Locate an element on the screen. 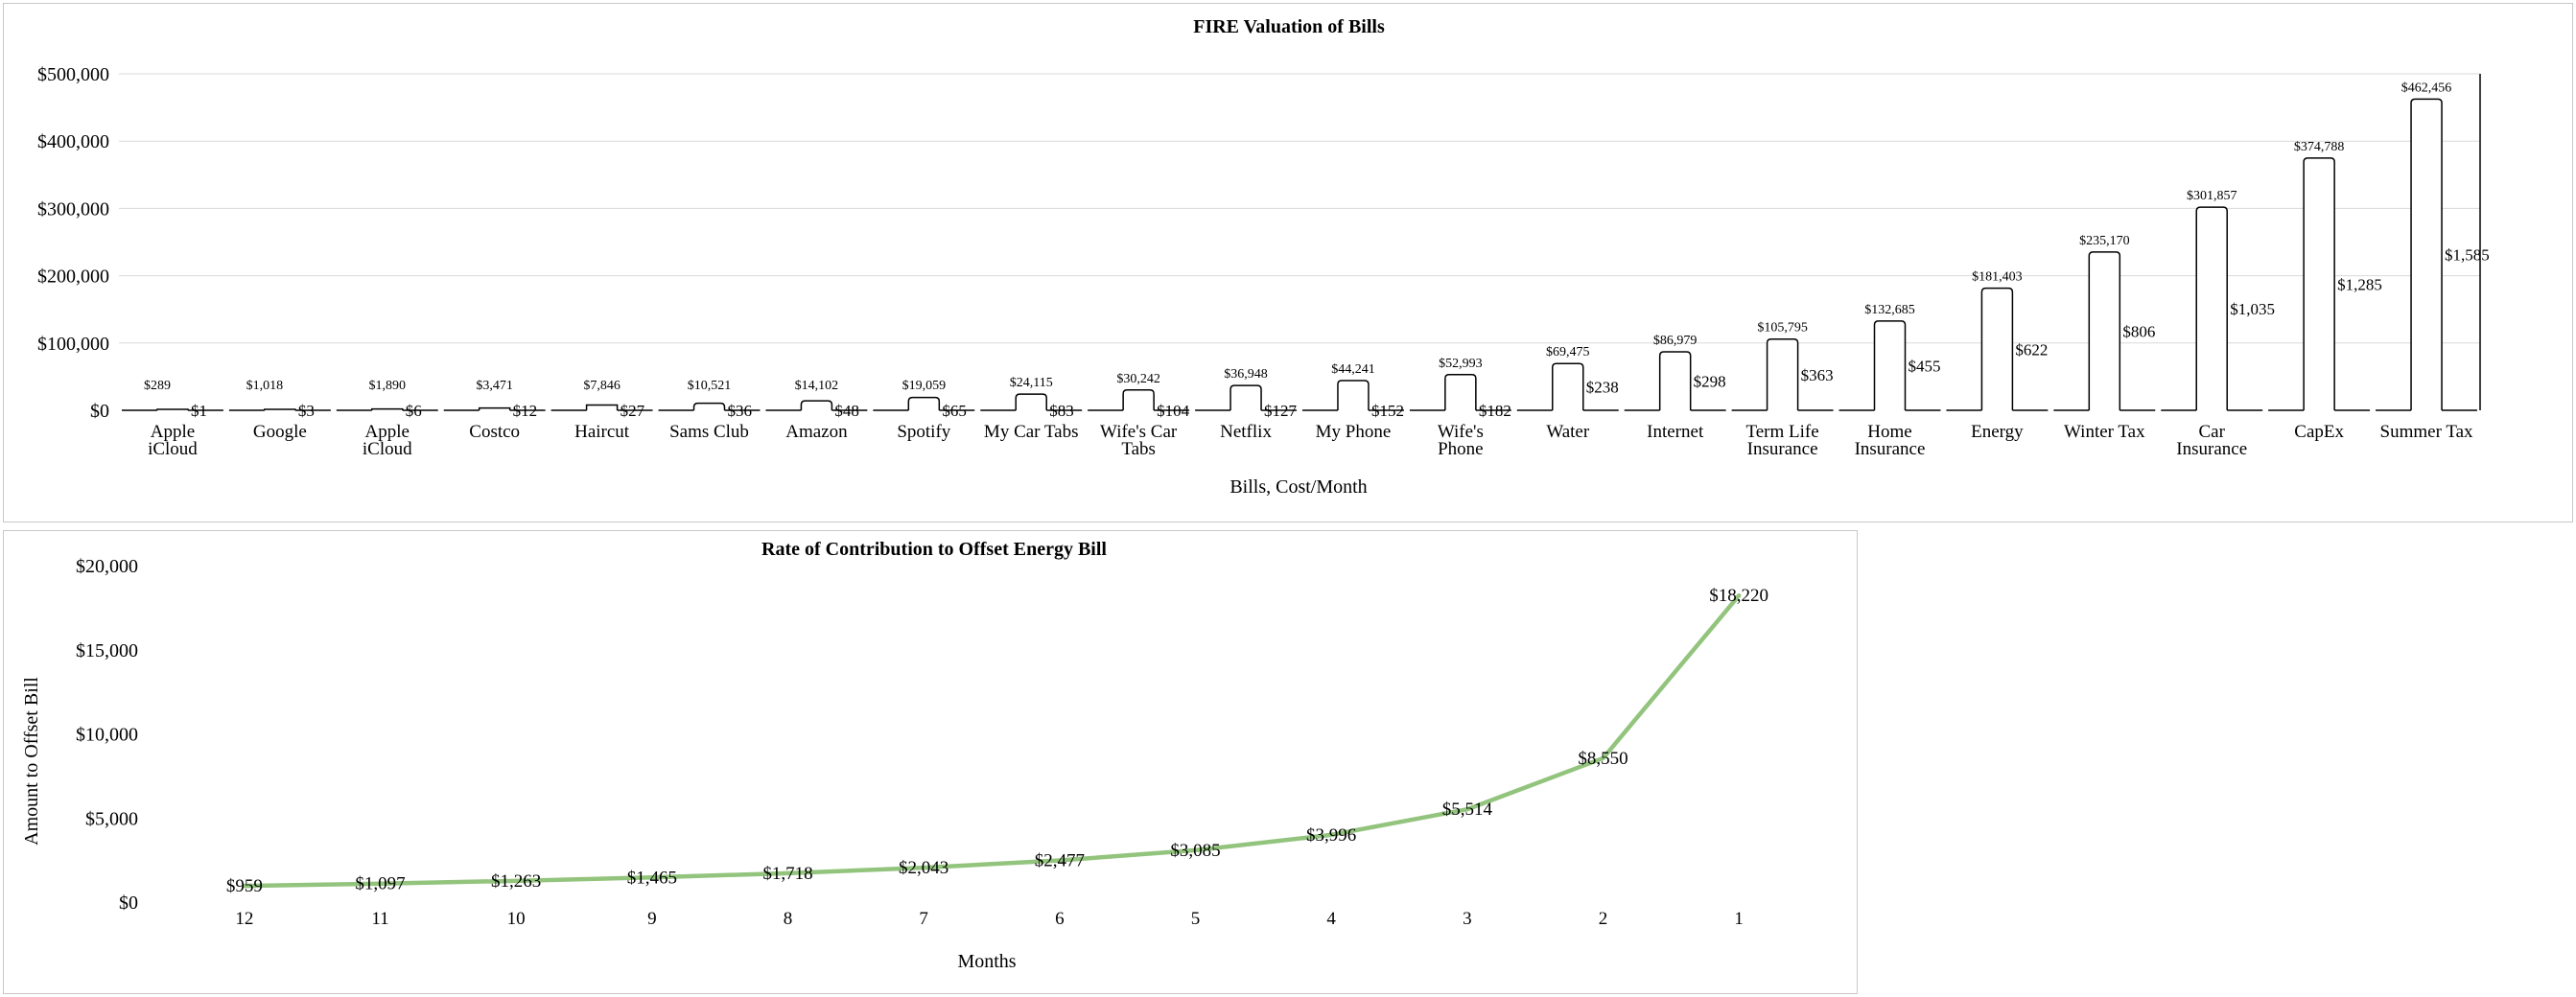  cost-label: $65 is located at coordinates (954, 411).